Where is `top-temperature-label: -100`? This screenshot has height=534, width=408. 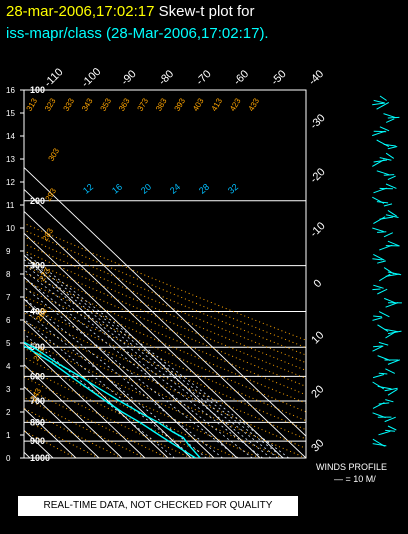 top-temperature-label: -100 is located at coordinates (91, 78).